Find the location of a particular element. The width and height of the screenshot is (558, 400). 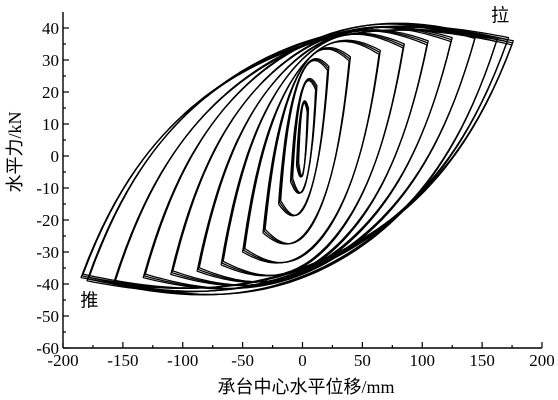

x-tick-label: 50 is located at coordinates (362, 360).